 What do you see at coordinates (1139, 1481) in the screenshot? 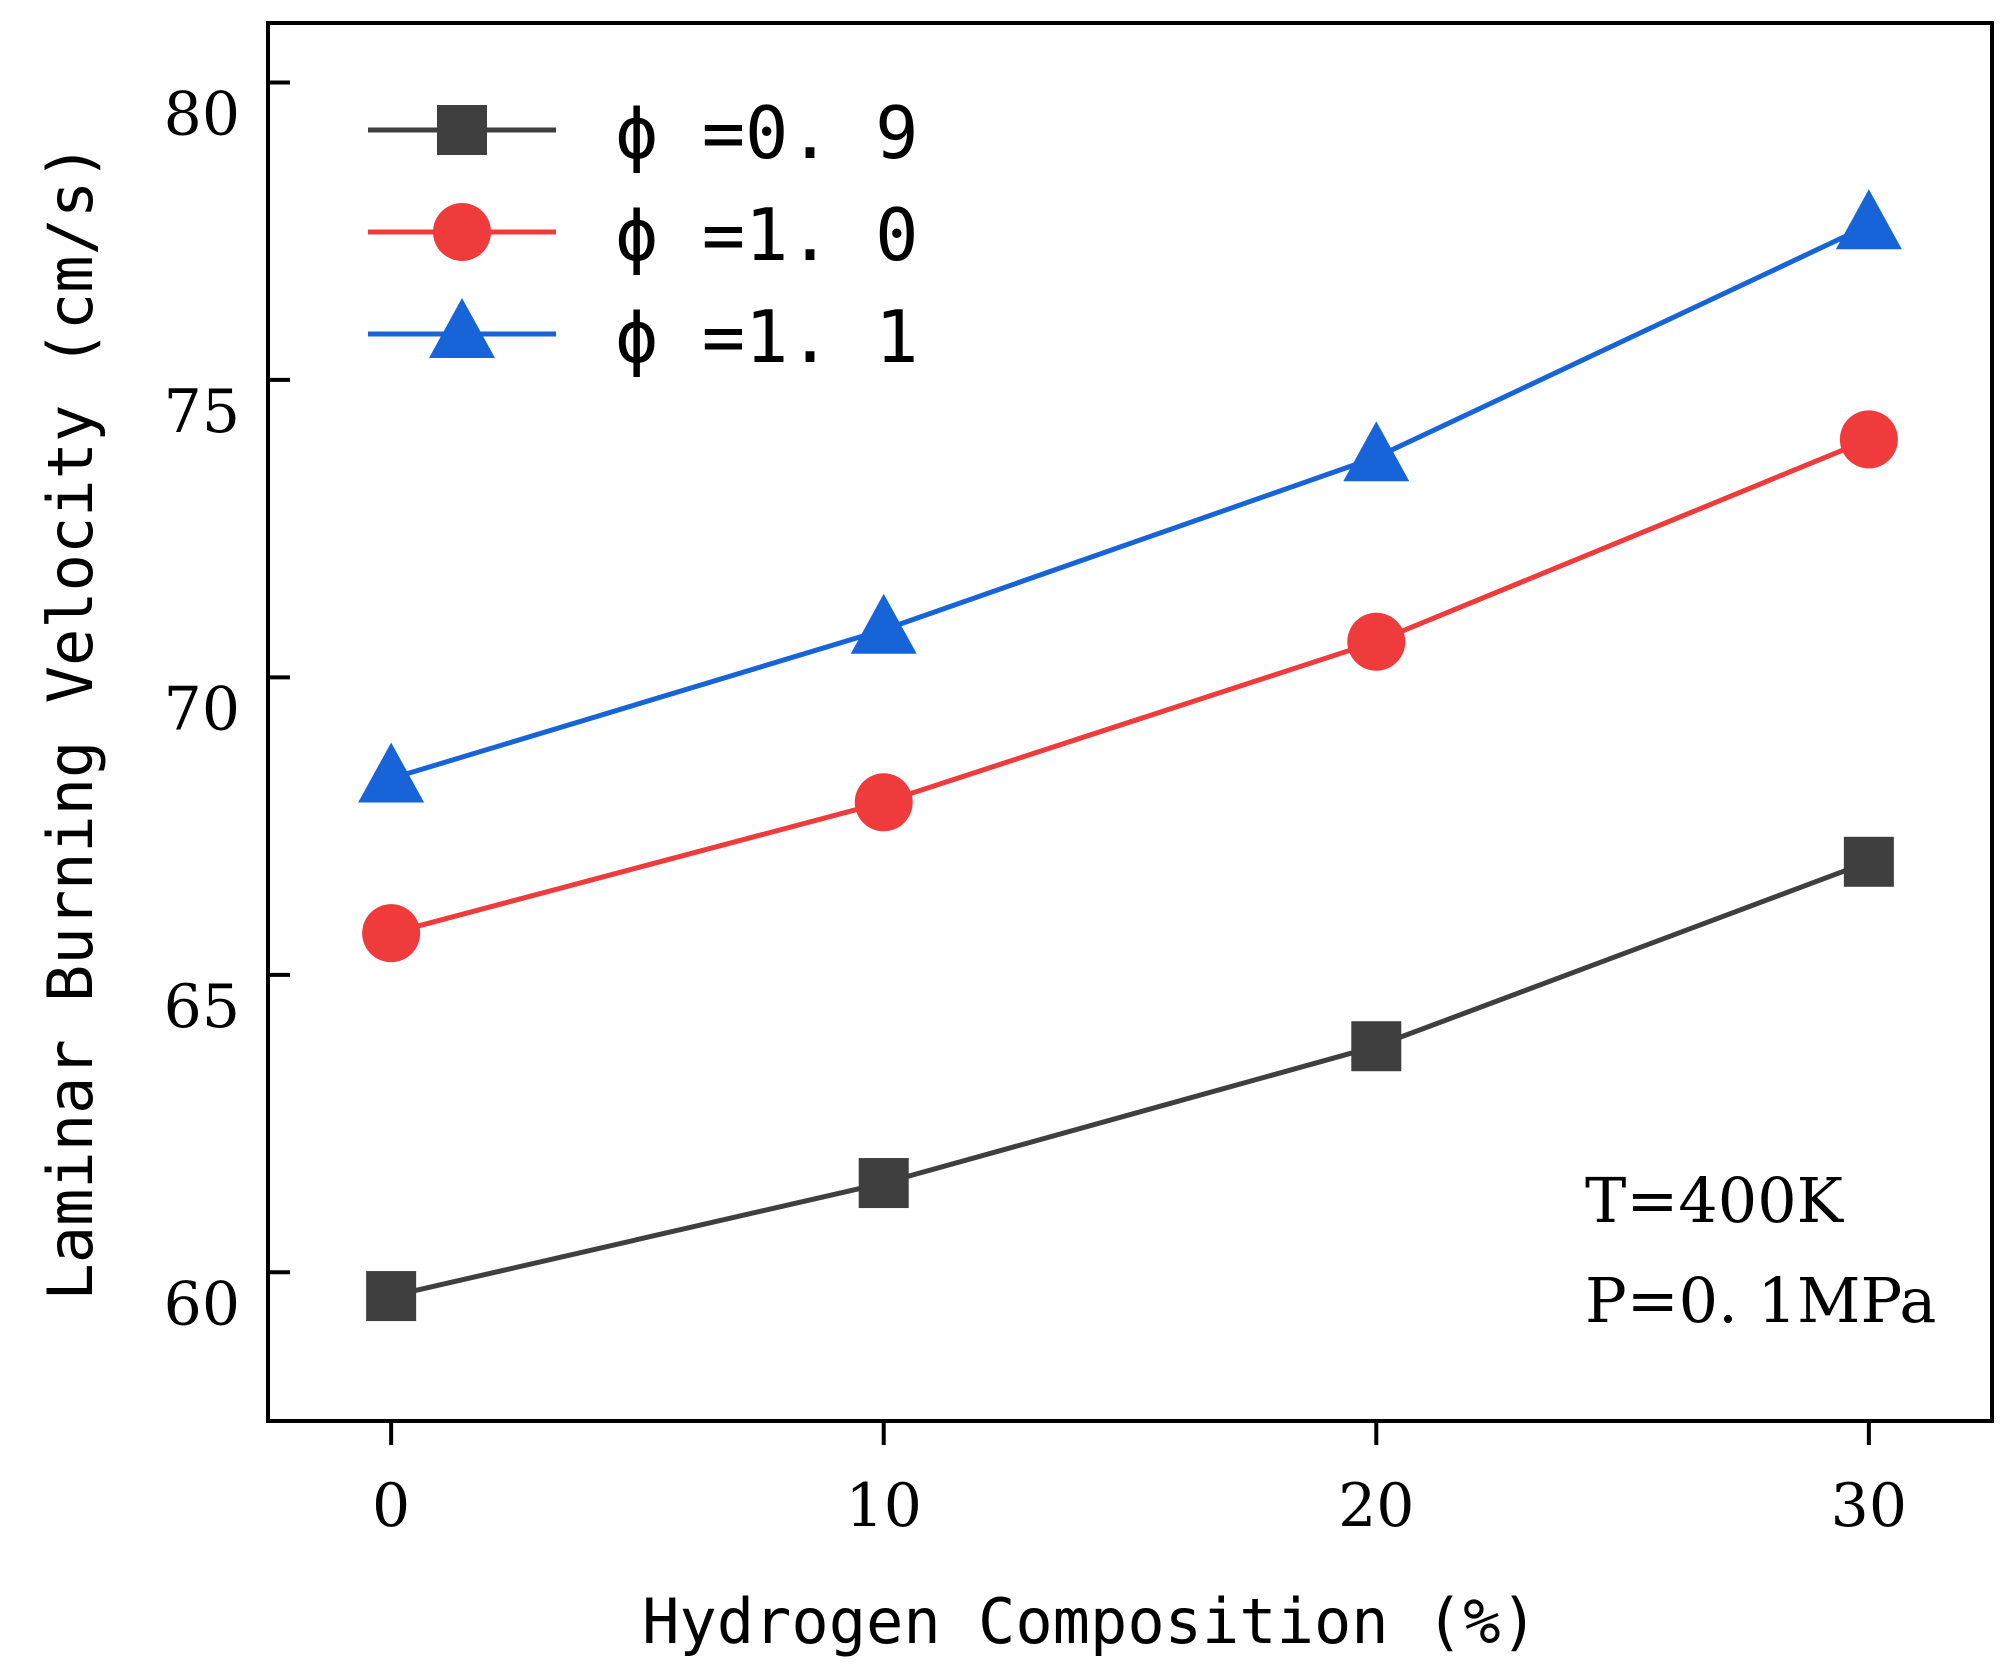
I see `x-axis-ticks: 0 10 20 30` at bounding box center [1139, 1481].